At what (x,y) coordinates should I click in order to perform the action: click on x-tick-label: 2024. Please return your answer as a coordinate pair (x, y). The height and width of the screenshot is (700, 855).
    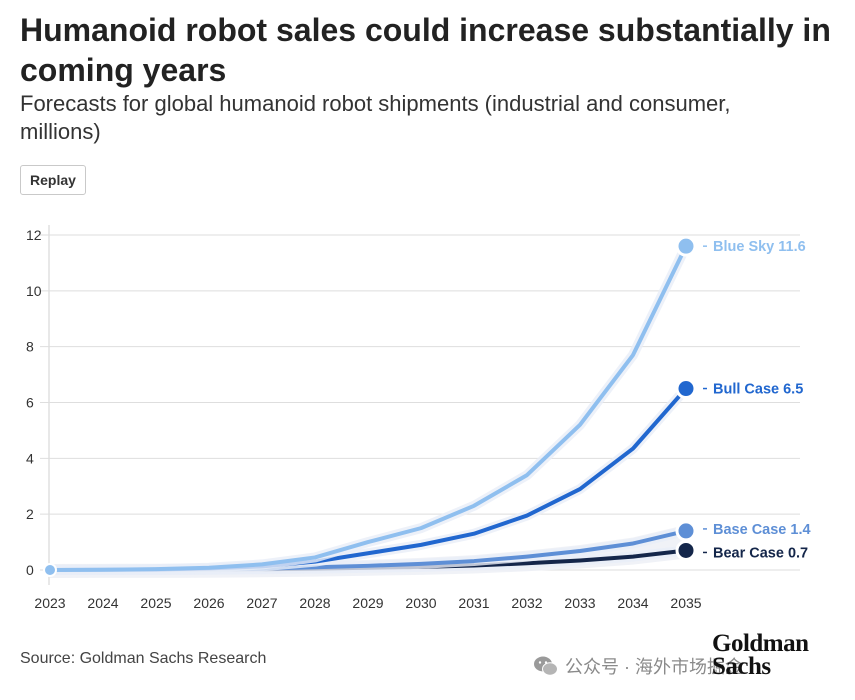
    Looking at the image, I should click on (102, 603).